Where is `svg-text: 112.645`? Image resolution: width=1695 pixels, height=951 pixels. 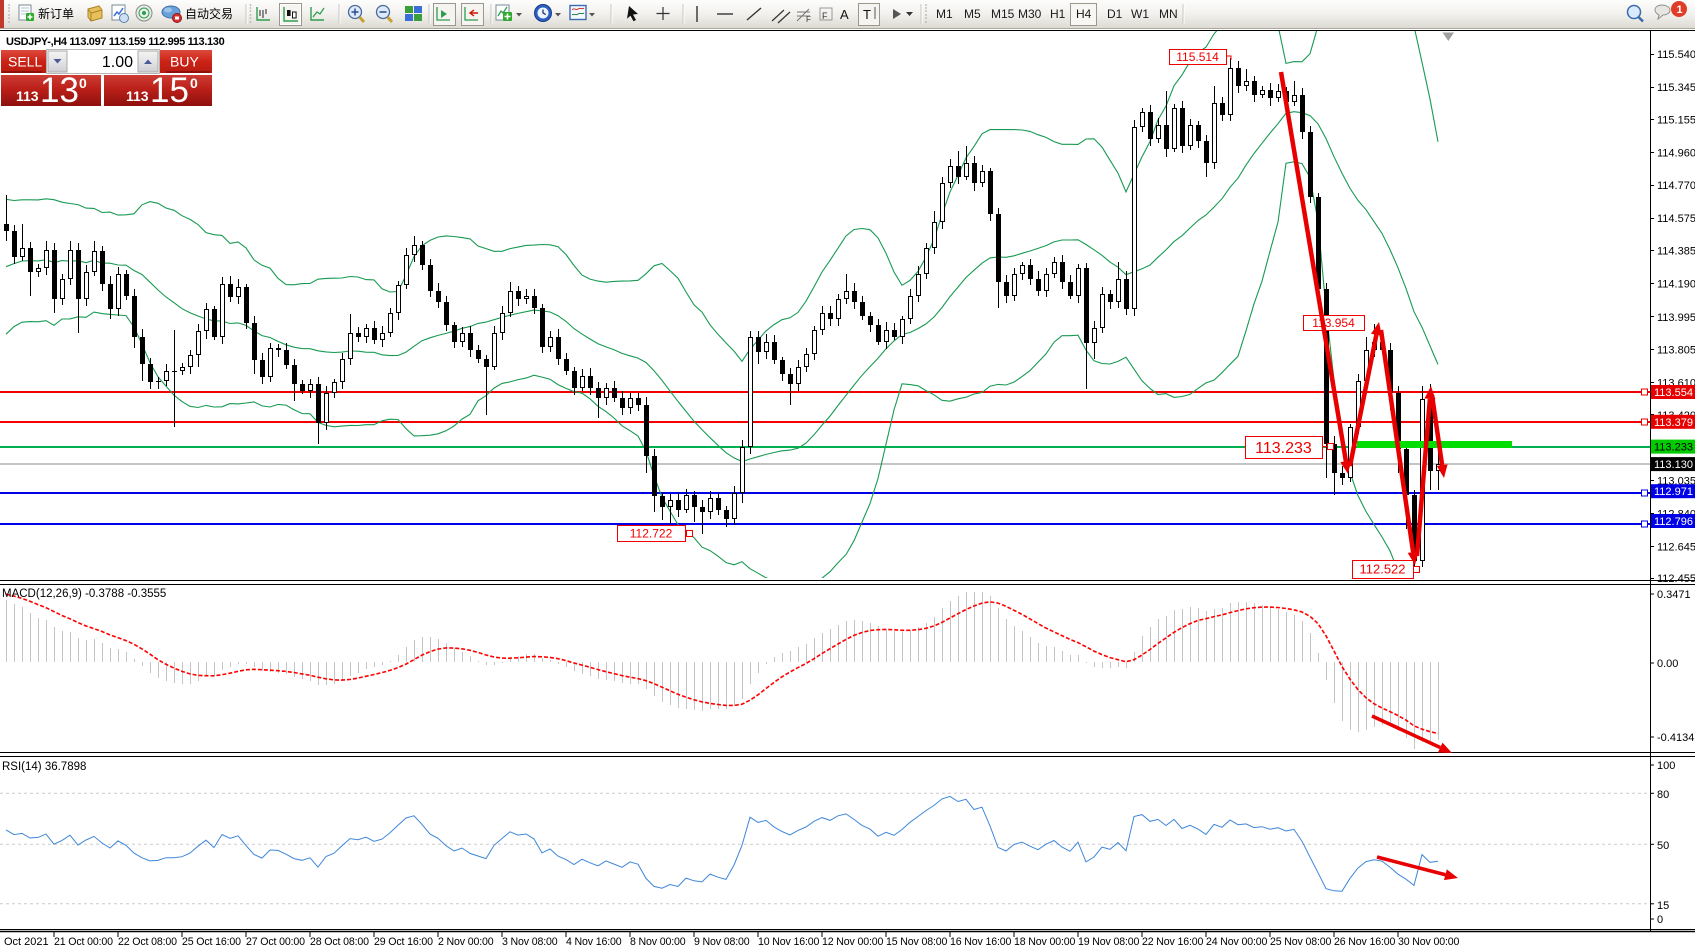 svg-text: 112.645 is located at coordinates (1676, 548).